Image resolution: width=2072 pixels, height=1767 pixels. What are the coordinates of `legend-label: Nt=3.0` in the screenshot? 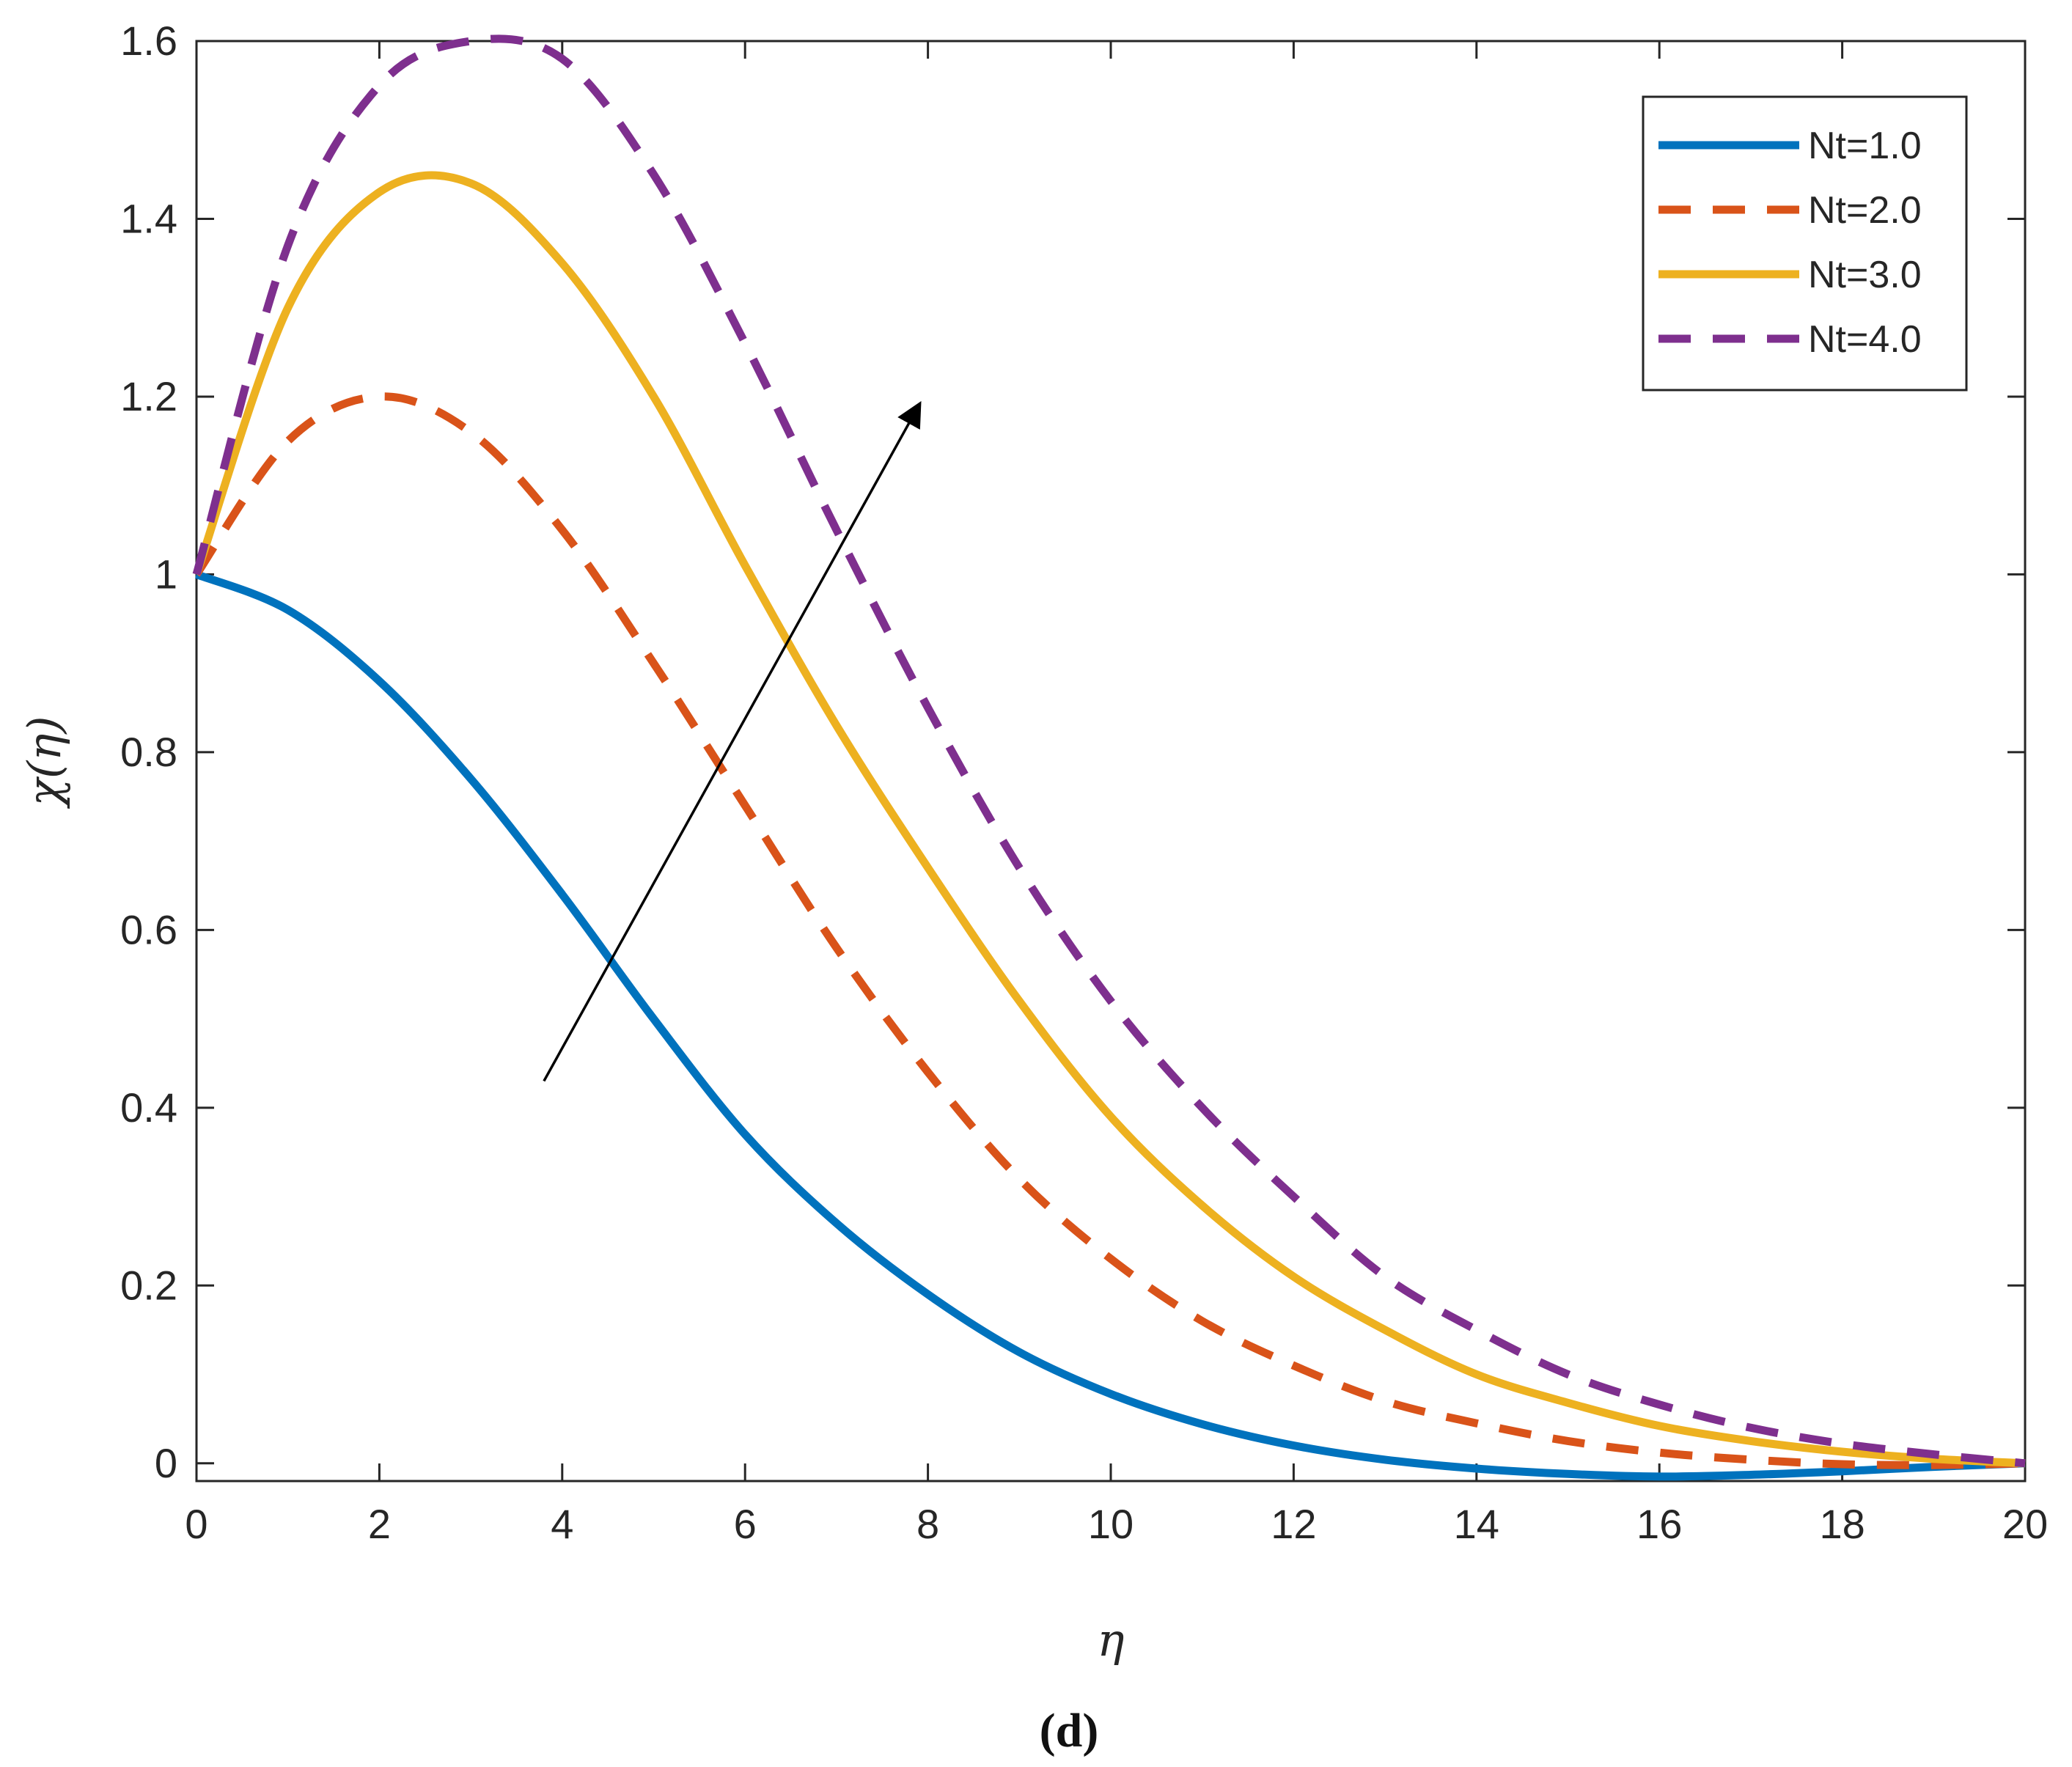 It's located at (1865, 275).